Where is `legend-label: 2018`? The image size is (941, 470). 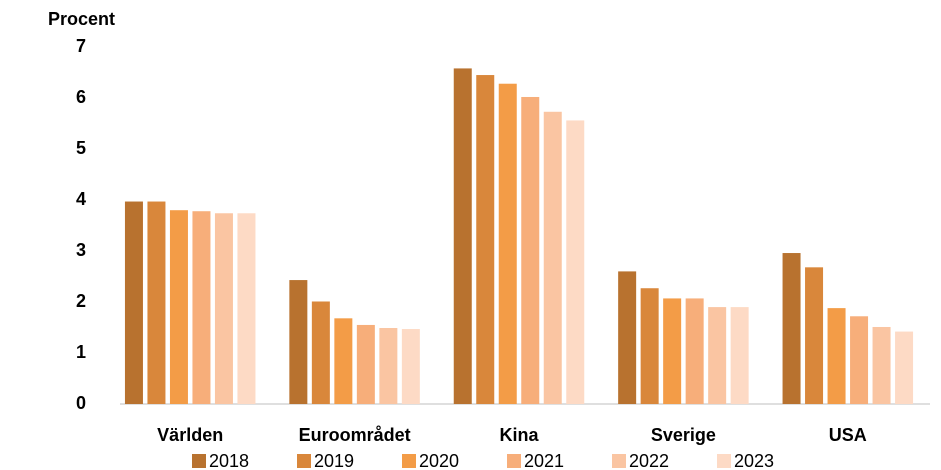 legend-label: 2018 is located at coordinates (229, 460).